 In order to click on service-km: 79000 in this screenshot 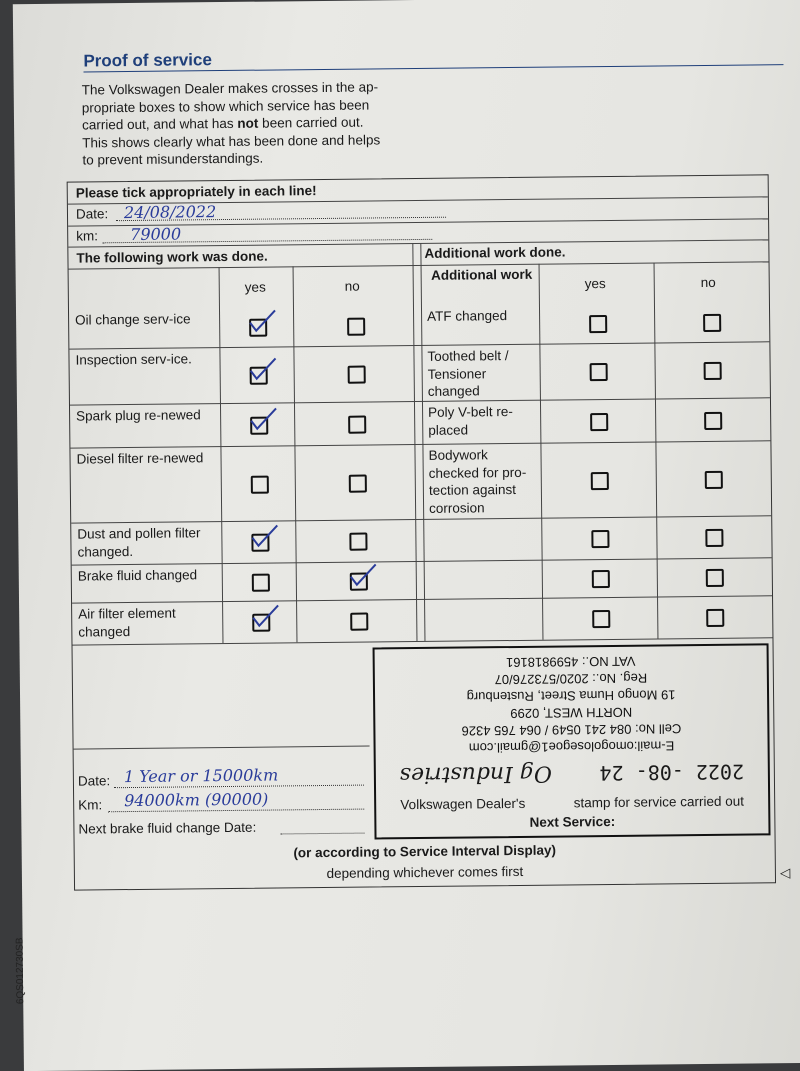, I will do `click(156, 234)`.